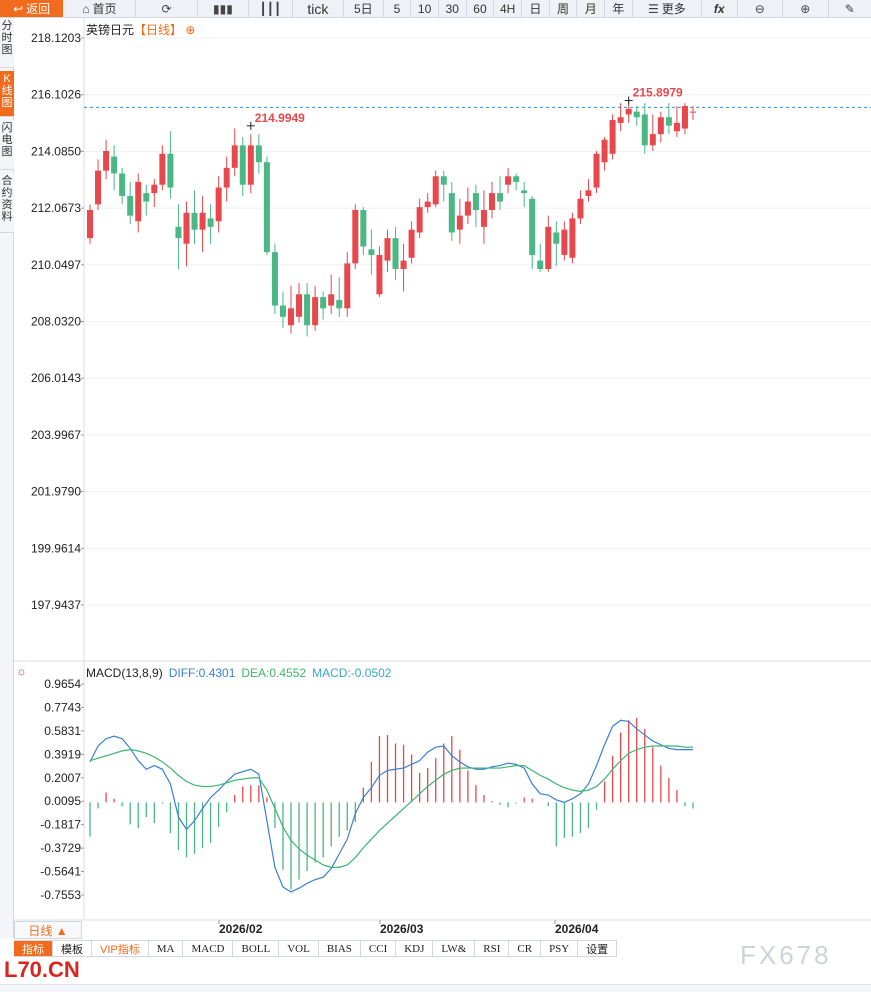  I want to click on indicator-psy: PSY, so click(560, 948).